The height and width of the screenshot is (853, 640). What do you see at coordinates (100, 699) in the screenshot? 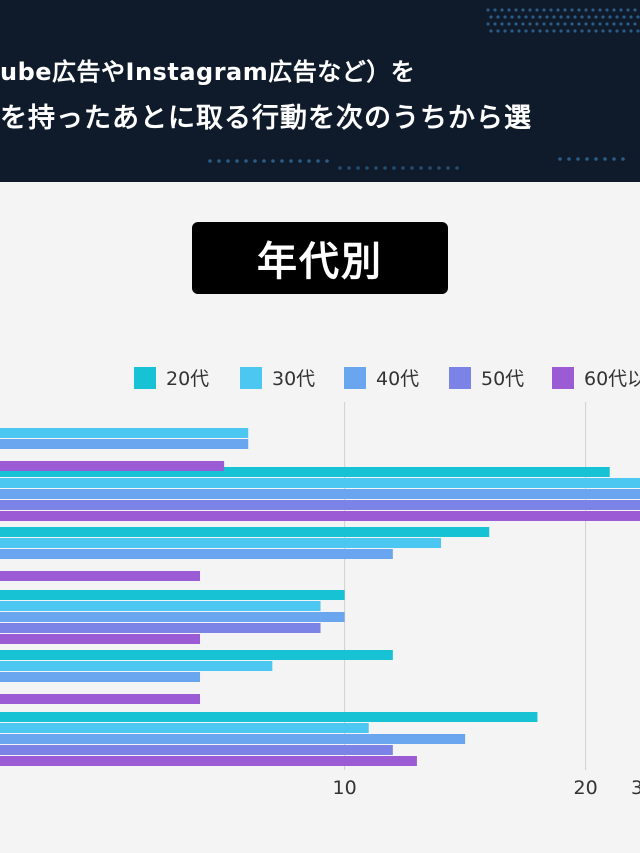
I see `bar-60代以-5` at bounding box center [100, 699].